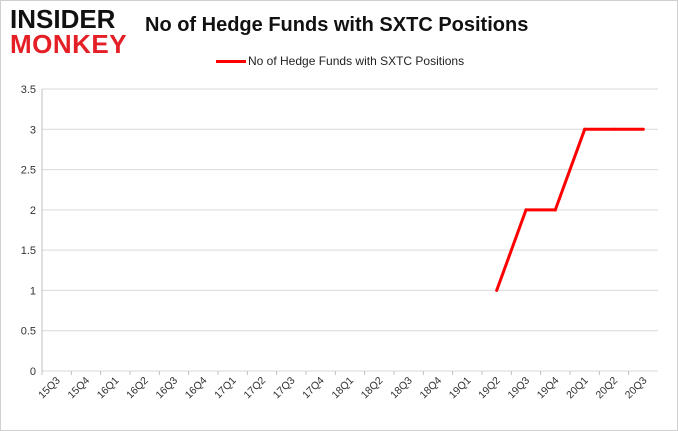 The width and height of the screenshot is (678, 431). Describe the element at coordinates (254, 388) in the screenshot. I see `x-tick-label-17Q2: 17Q2` at that location.